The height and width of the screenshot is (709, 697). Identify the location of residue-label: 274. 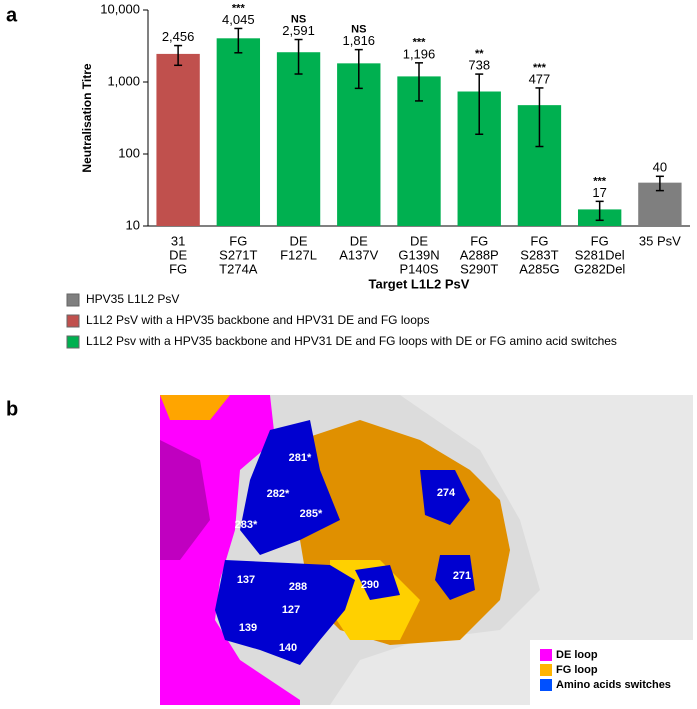
(446, 493).